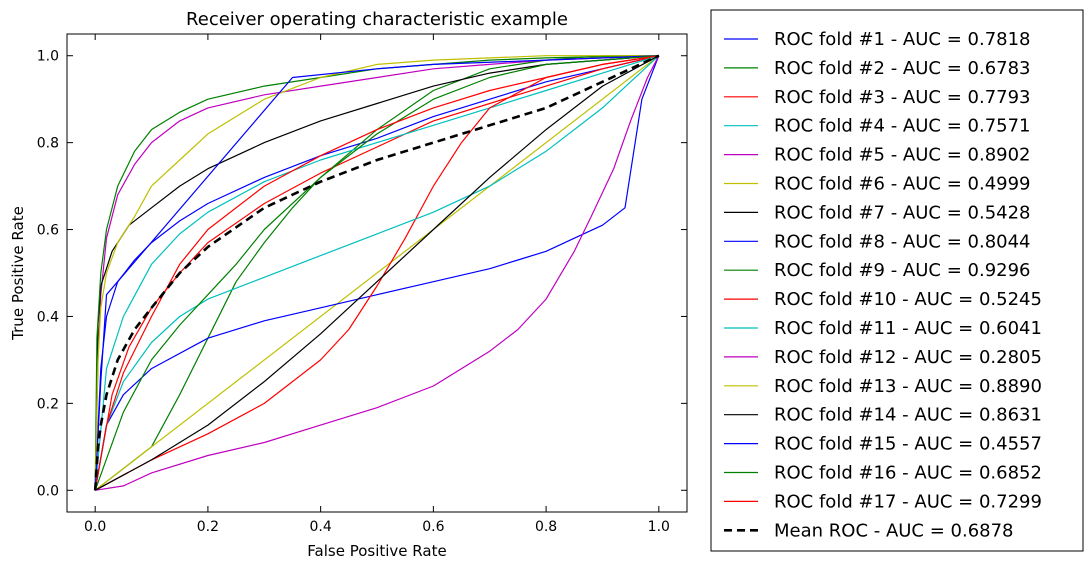 This screenshot has width=1090, height=570. I want to click on legend-label: ROC fold #7 - AUC = 0.5428, so click(902, 212).